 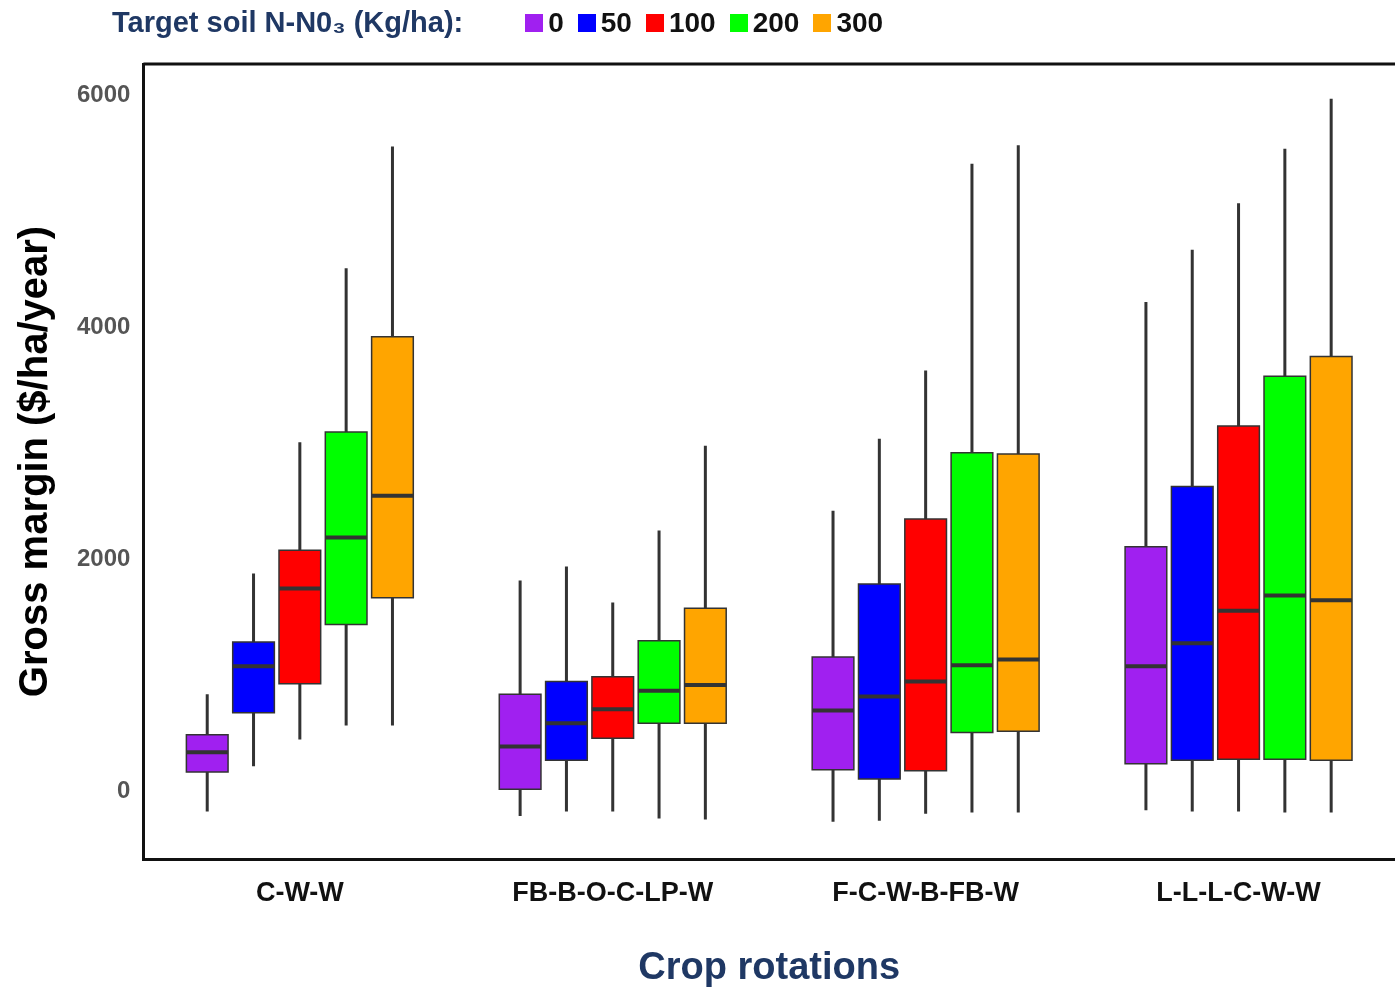 I want to click on x-tick-label: F-C-W-B-FB-W, so click(x=926, y=891).